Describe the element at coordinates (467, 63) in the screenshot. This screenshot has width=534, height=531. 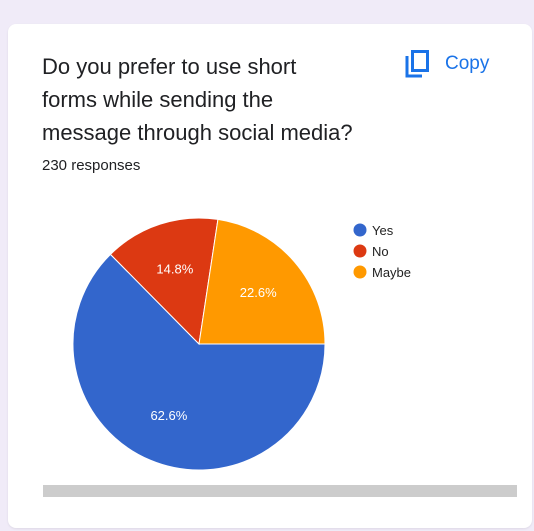
I see `copy-label: Copy` at that location.